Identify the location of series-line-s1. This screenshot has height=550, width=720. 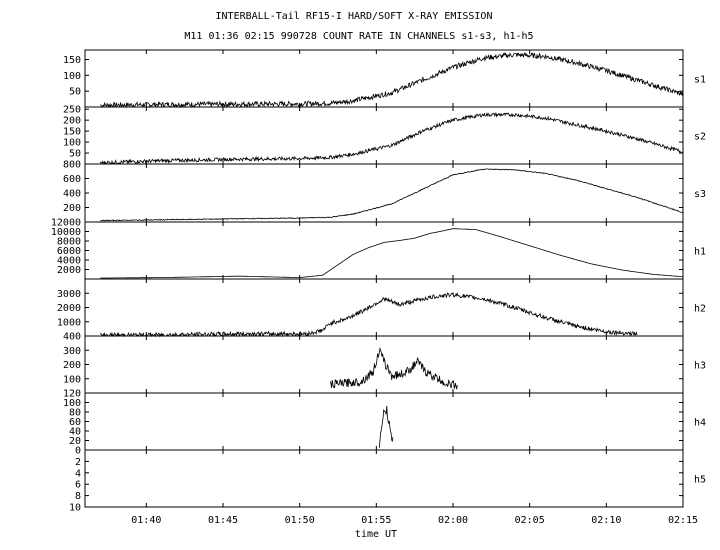
(392, 80).